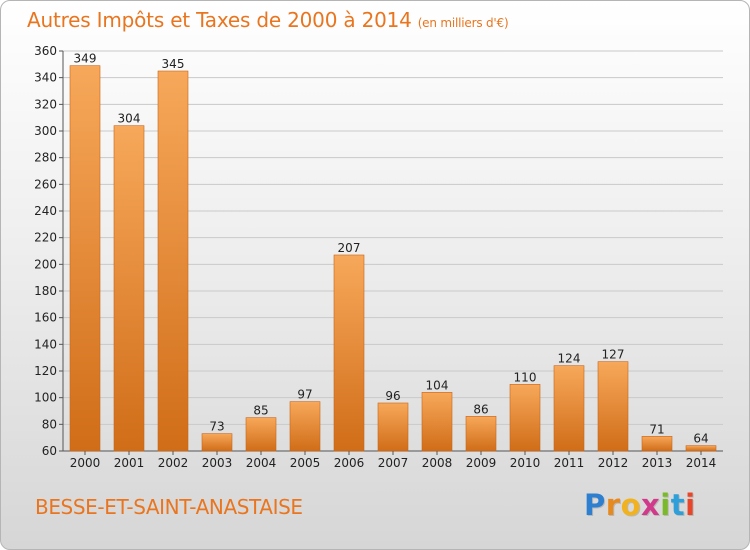 The image size is (750, 550). Describe the element at coordinates (651, 505) in the screenshot. I see `logo-letter: x` at that location.